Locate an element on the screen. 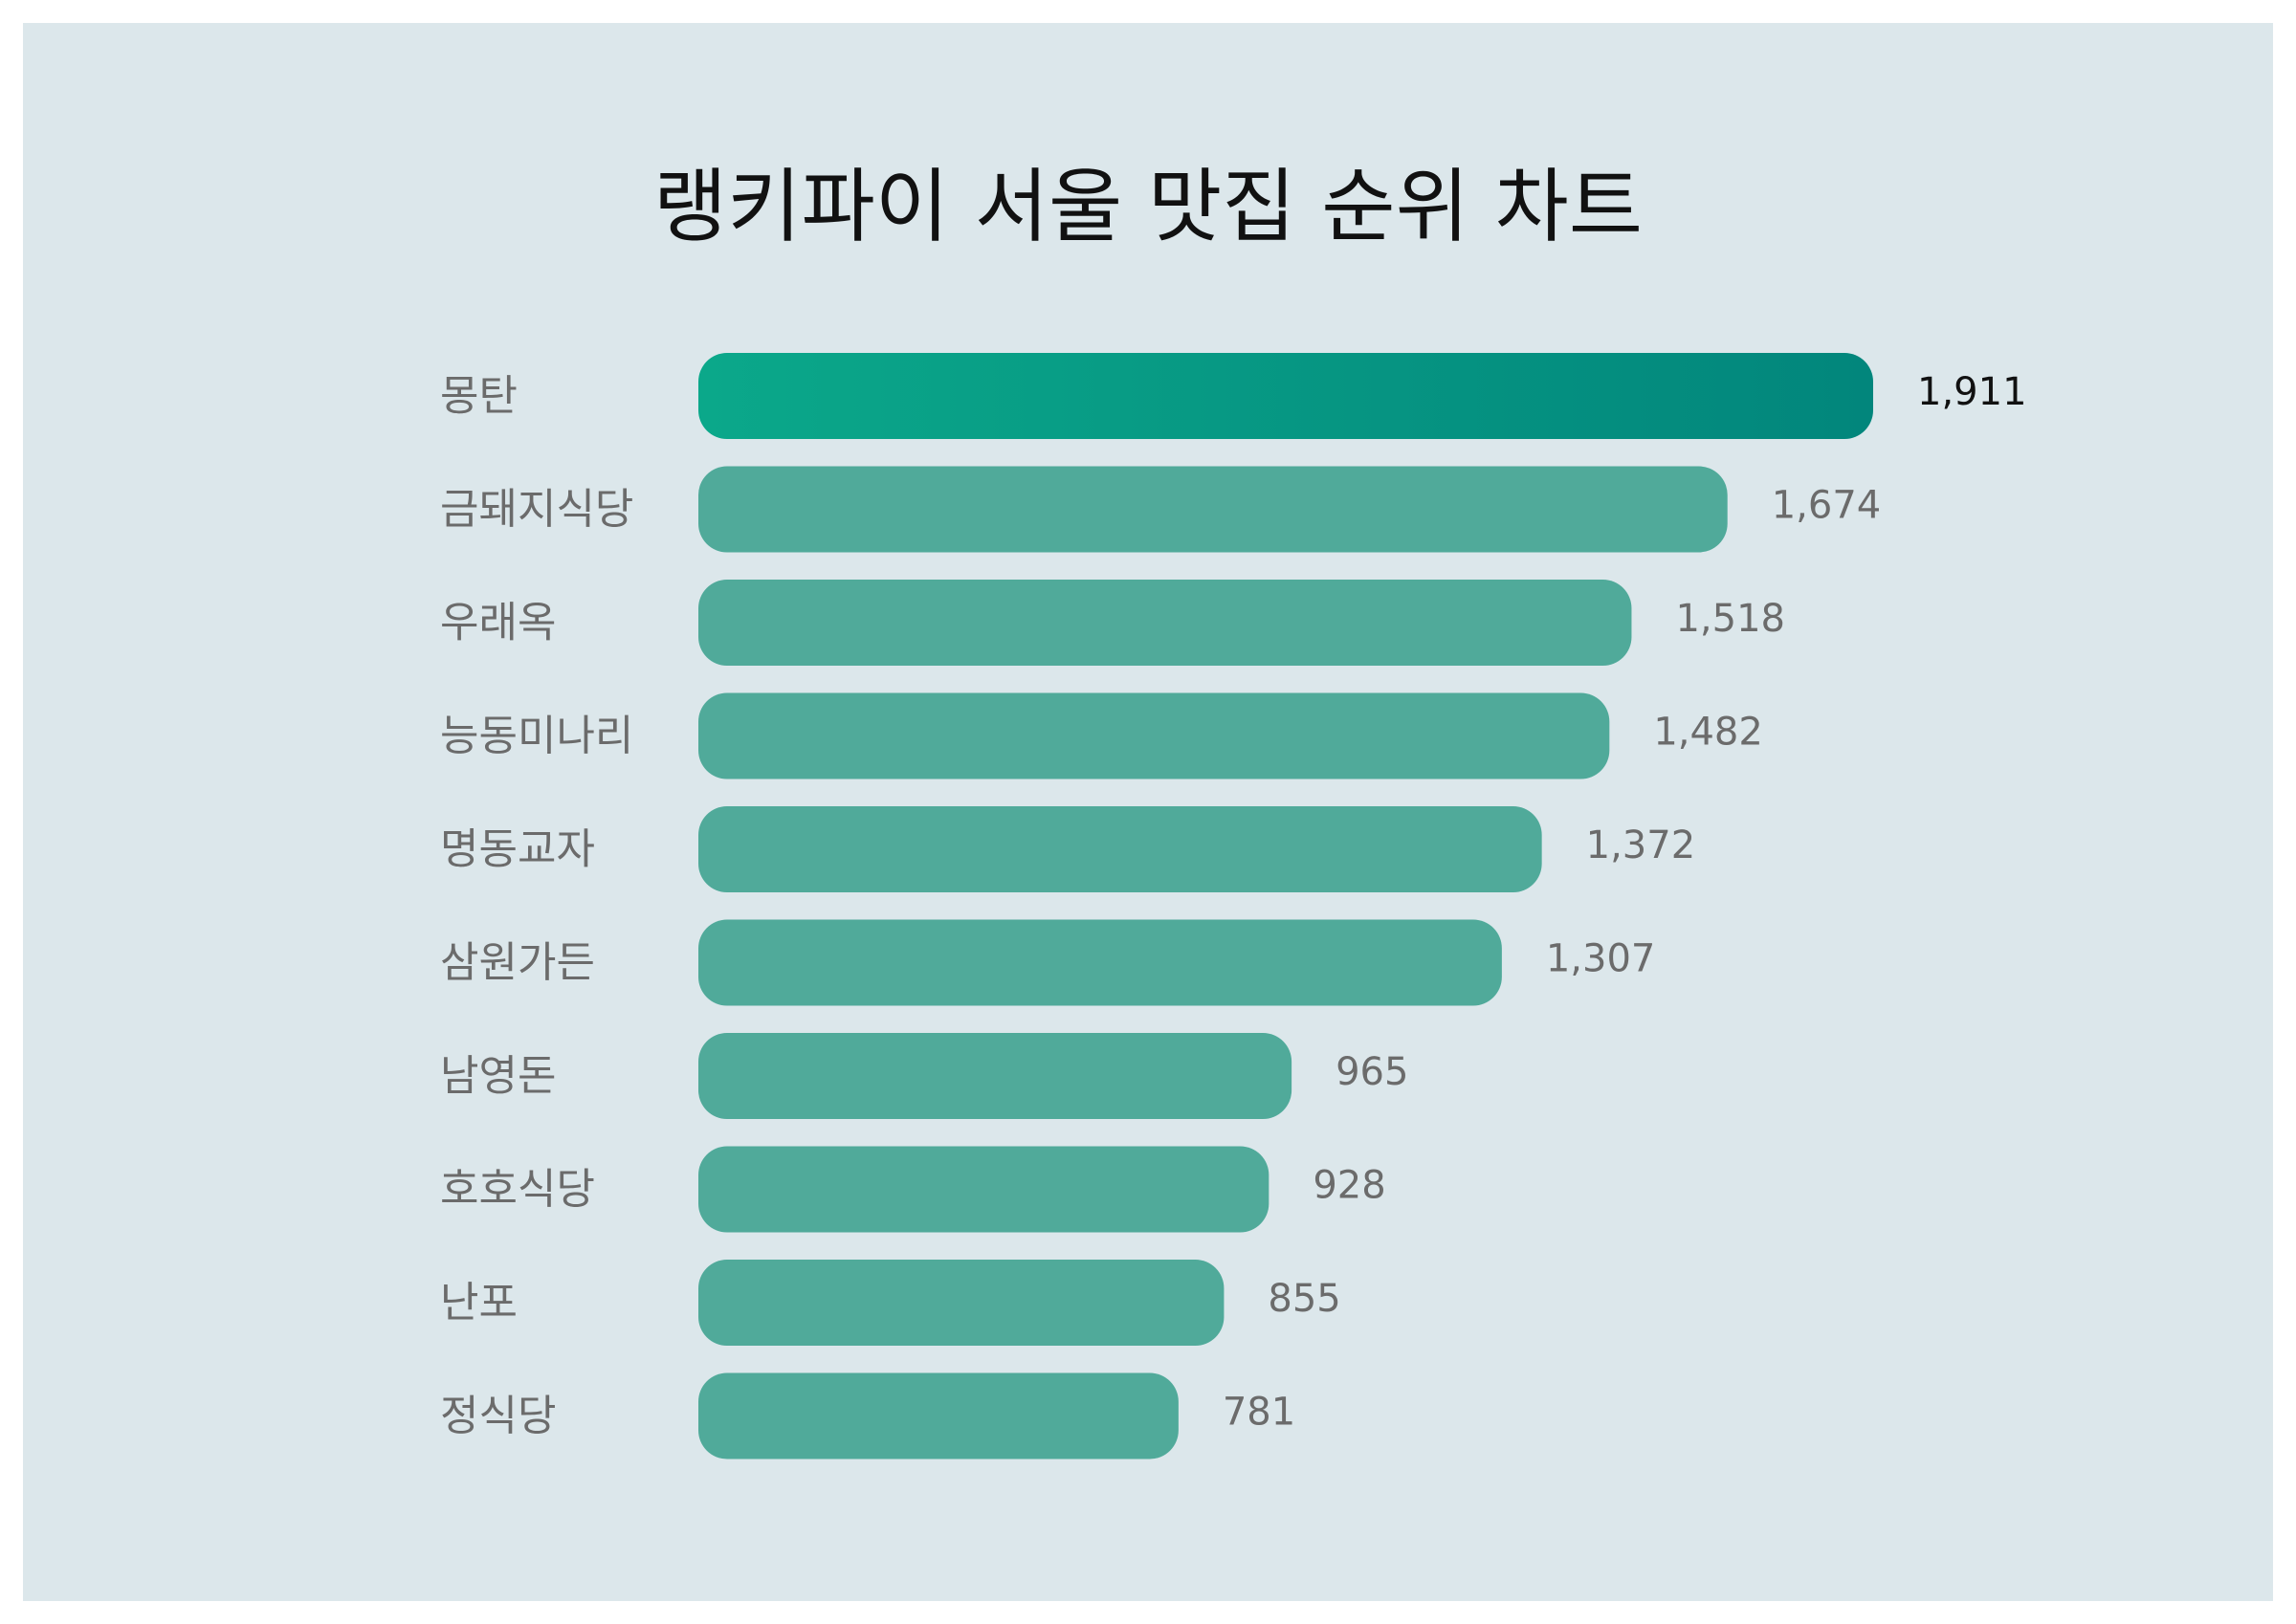 Image resolution: width=2296 pixels, height=1624 pixels. value-label-6: 1,307 is located at coordinates (1601, 959).